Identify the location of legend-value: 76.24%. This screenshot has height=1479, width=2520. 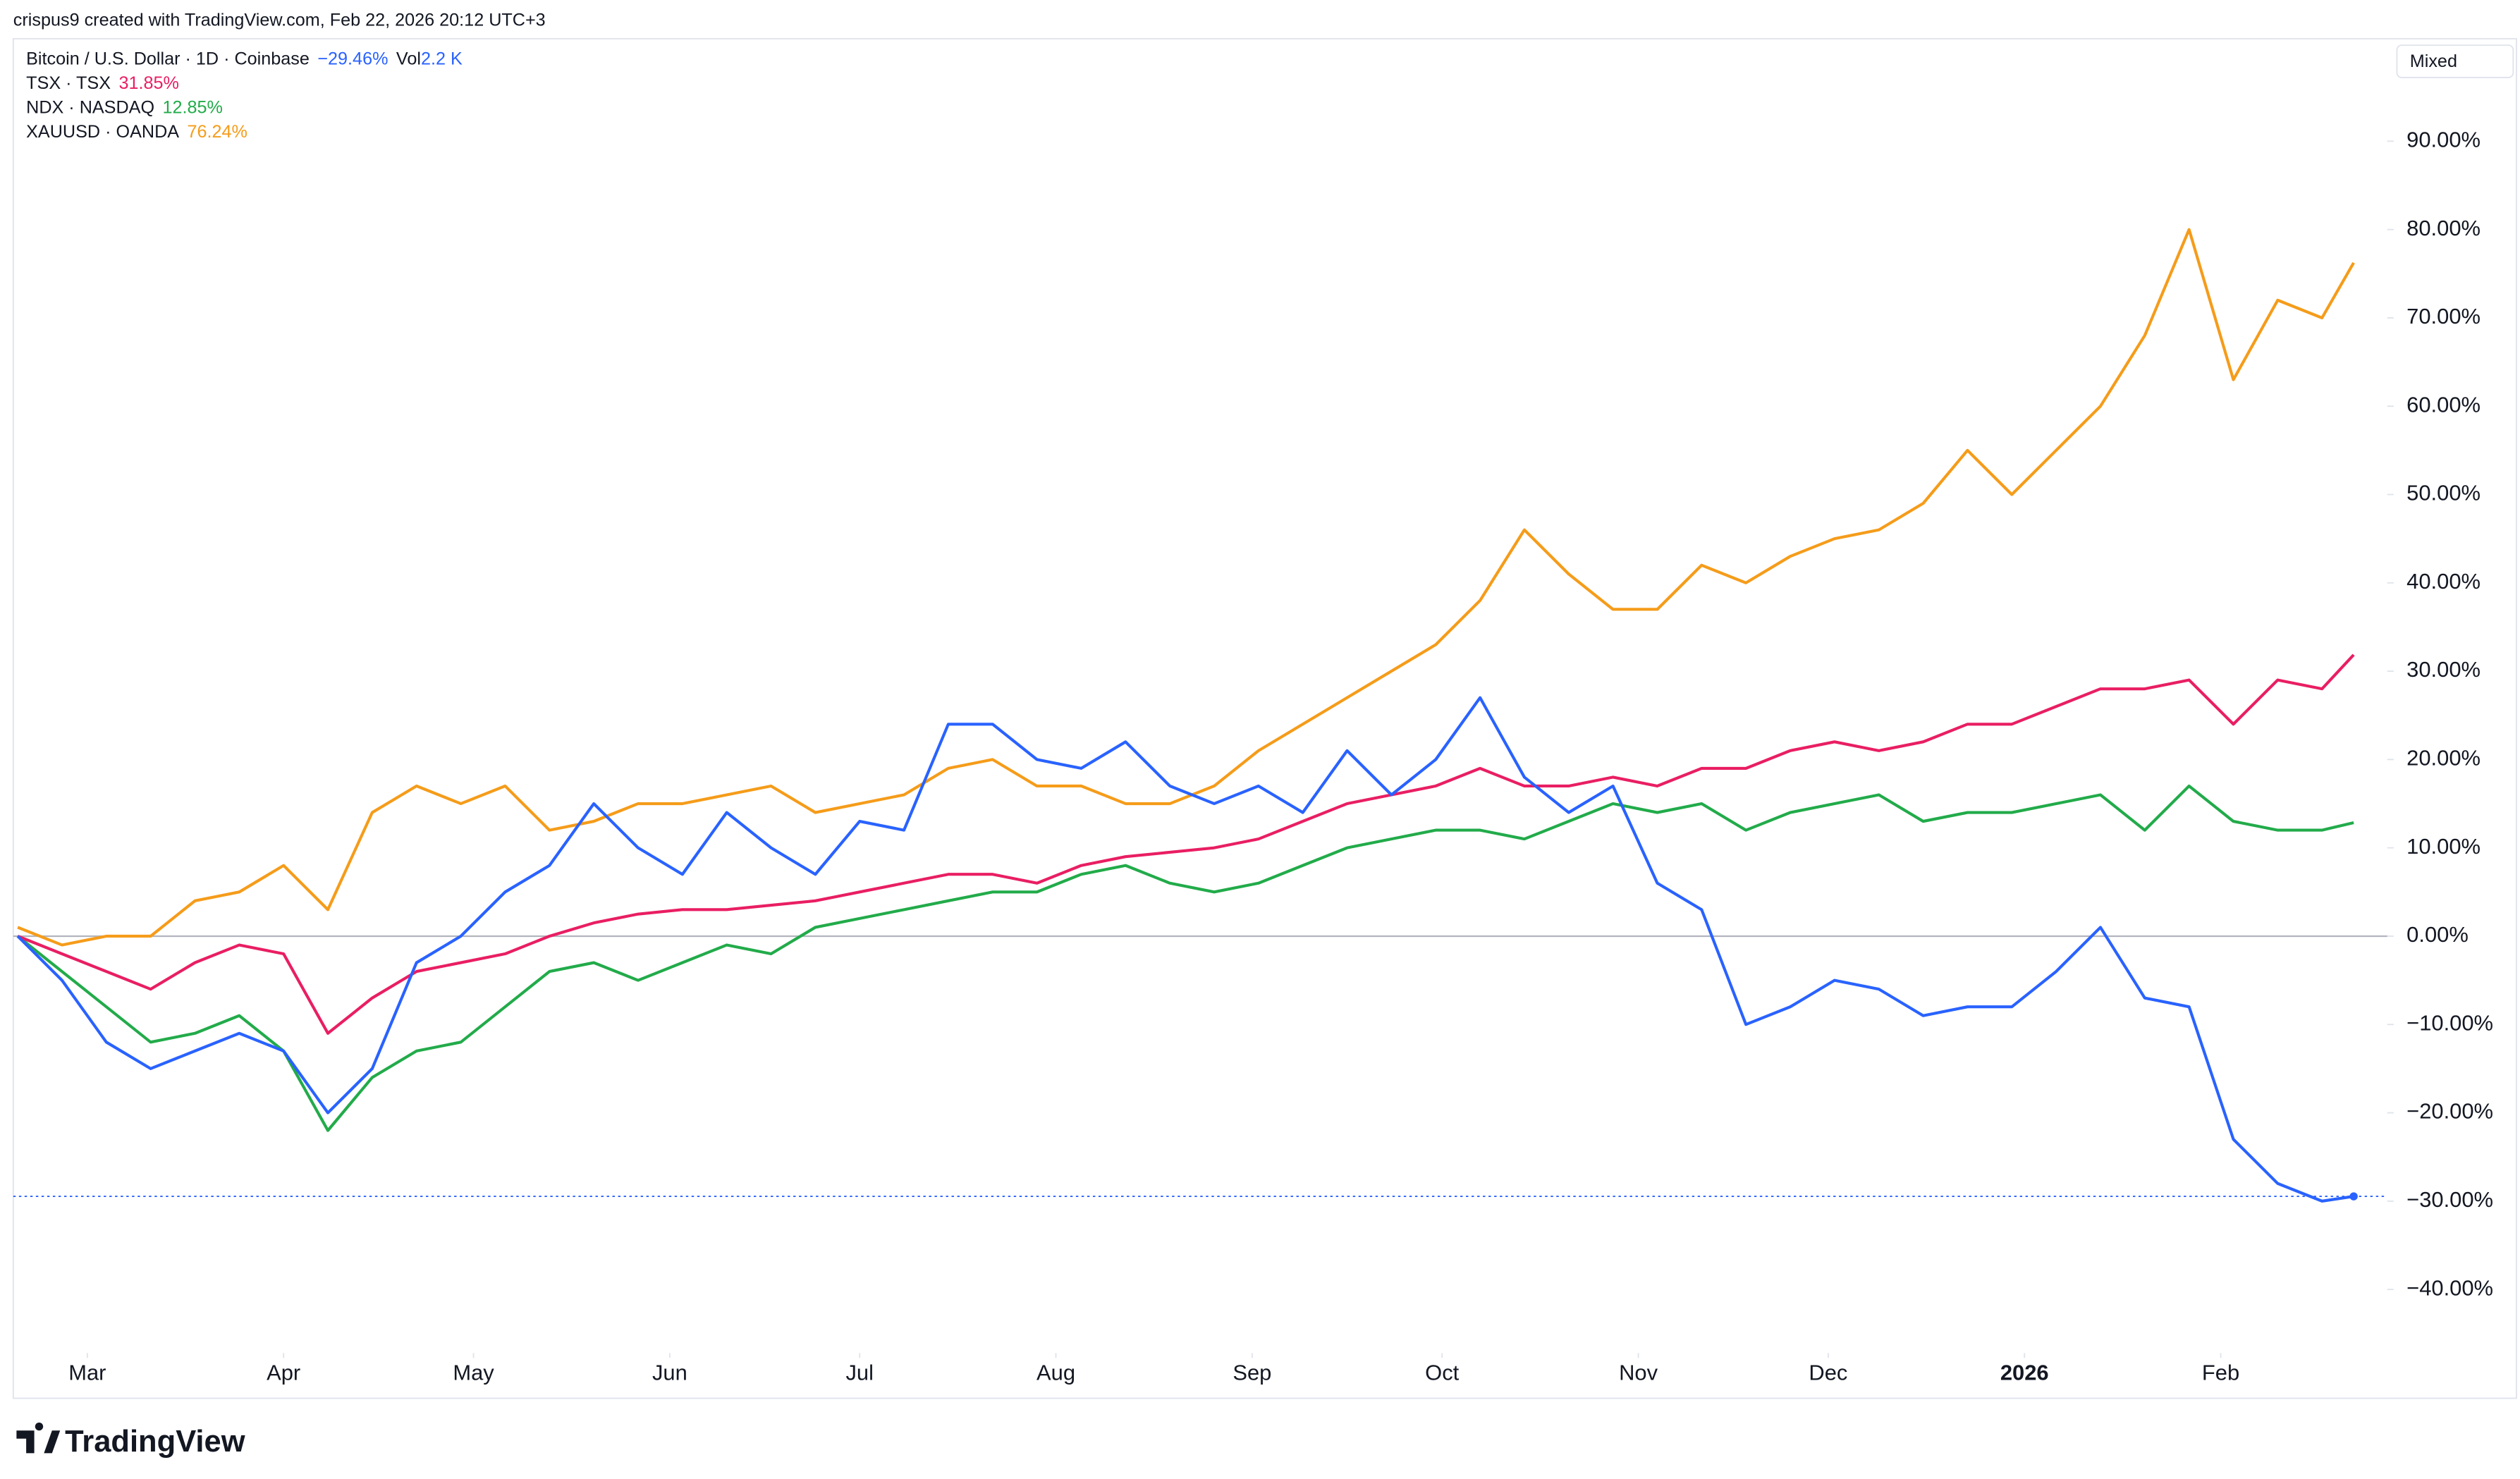
(218, 131).